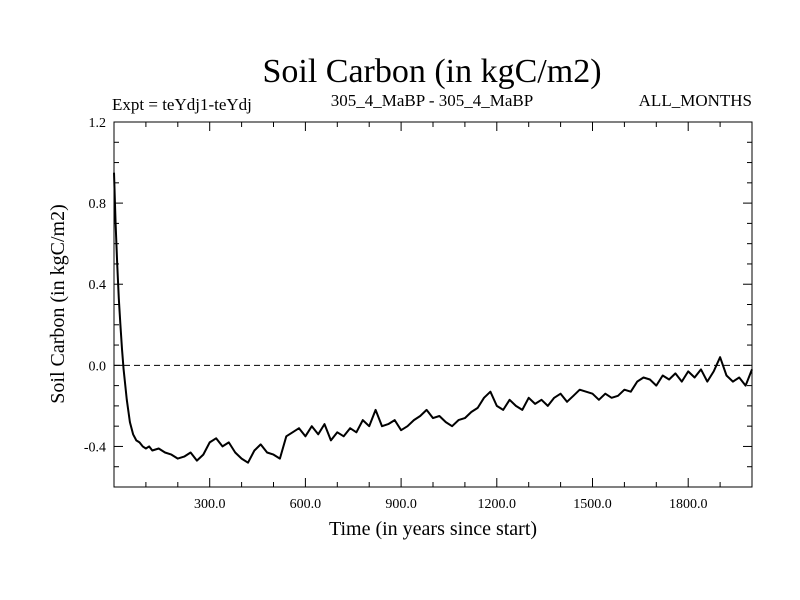 This screenshot has width=800, height=600. What do you see at coordinates (182, 104) in the screenshot?
I see `experiment-label: Expt = teYdj1-teYdj` at bounding box center [182, 104].